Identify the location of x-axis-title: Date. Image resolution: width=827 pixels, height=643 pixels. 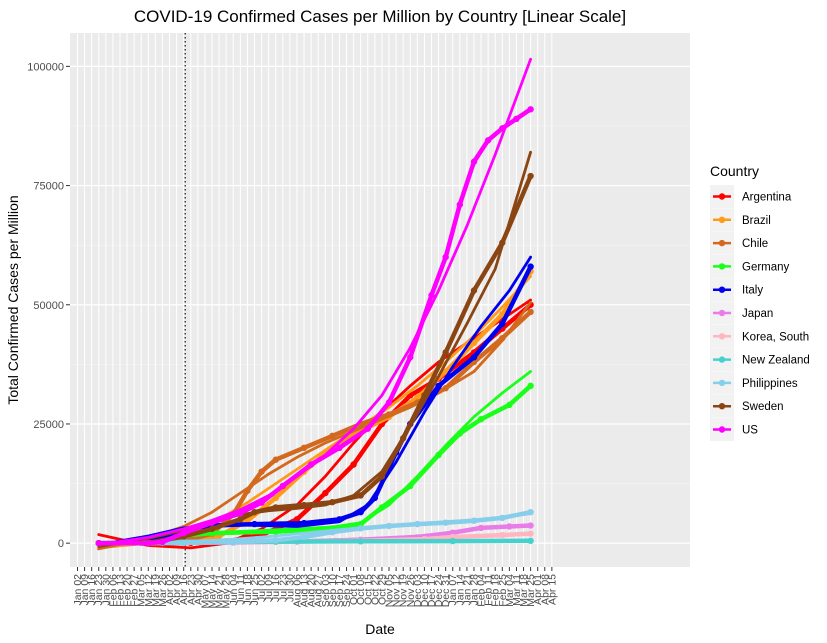
(380, 629).